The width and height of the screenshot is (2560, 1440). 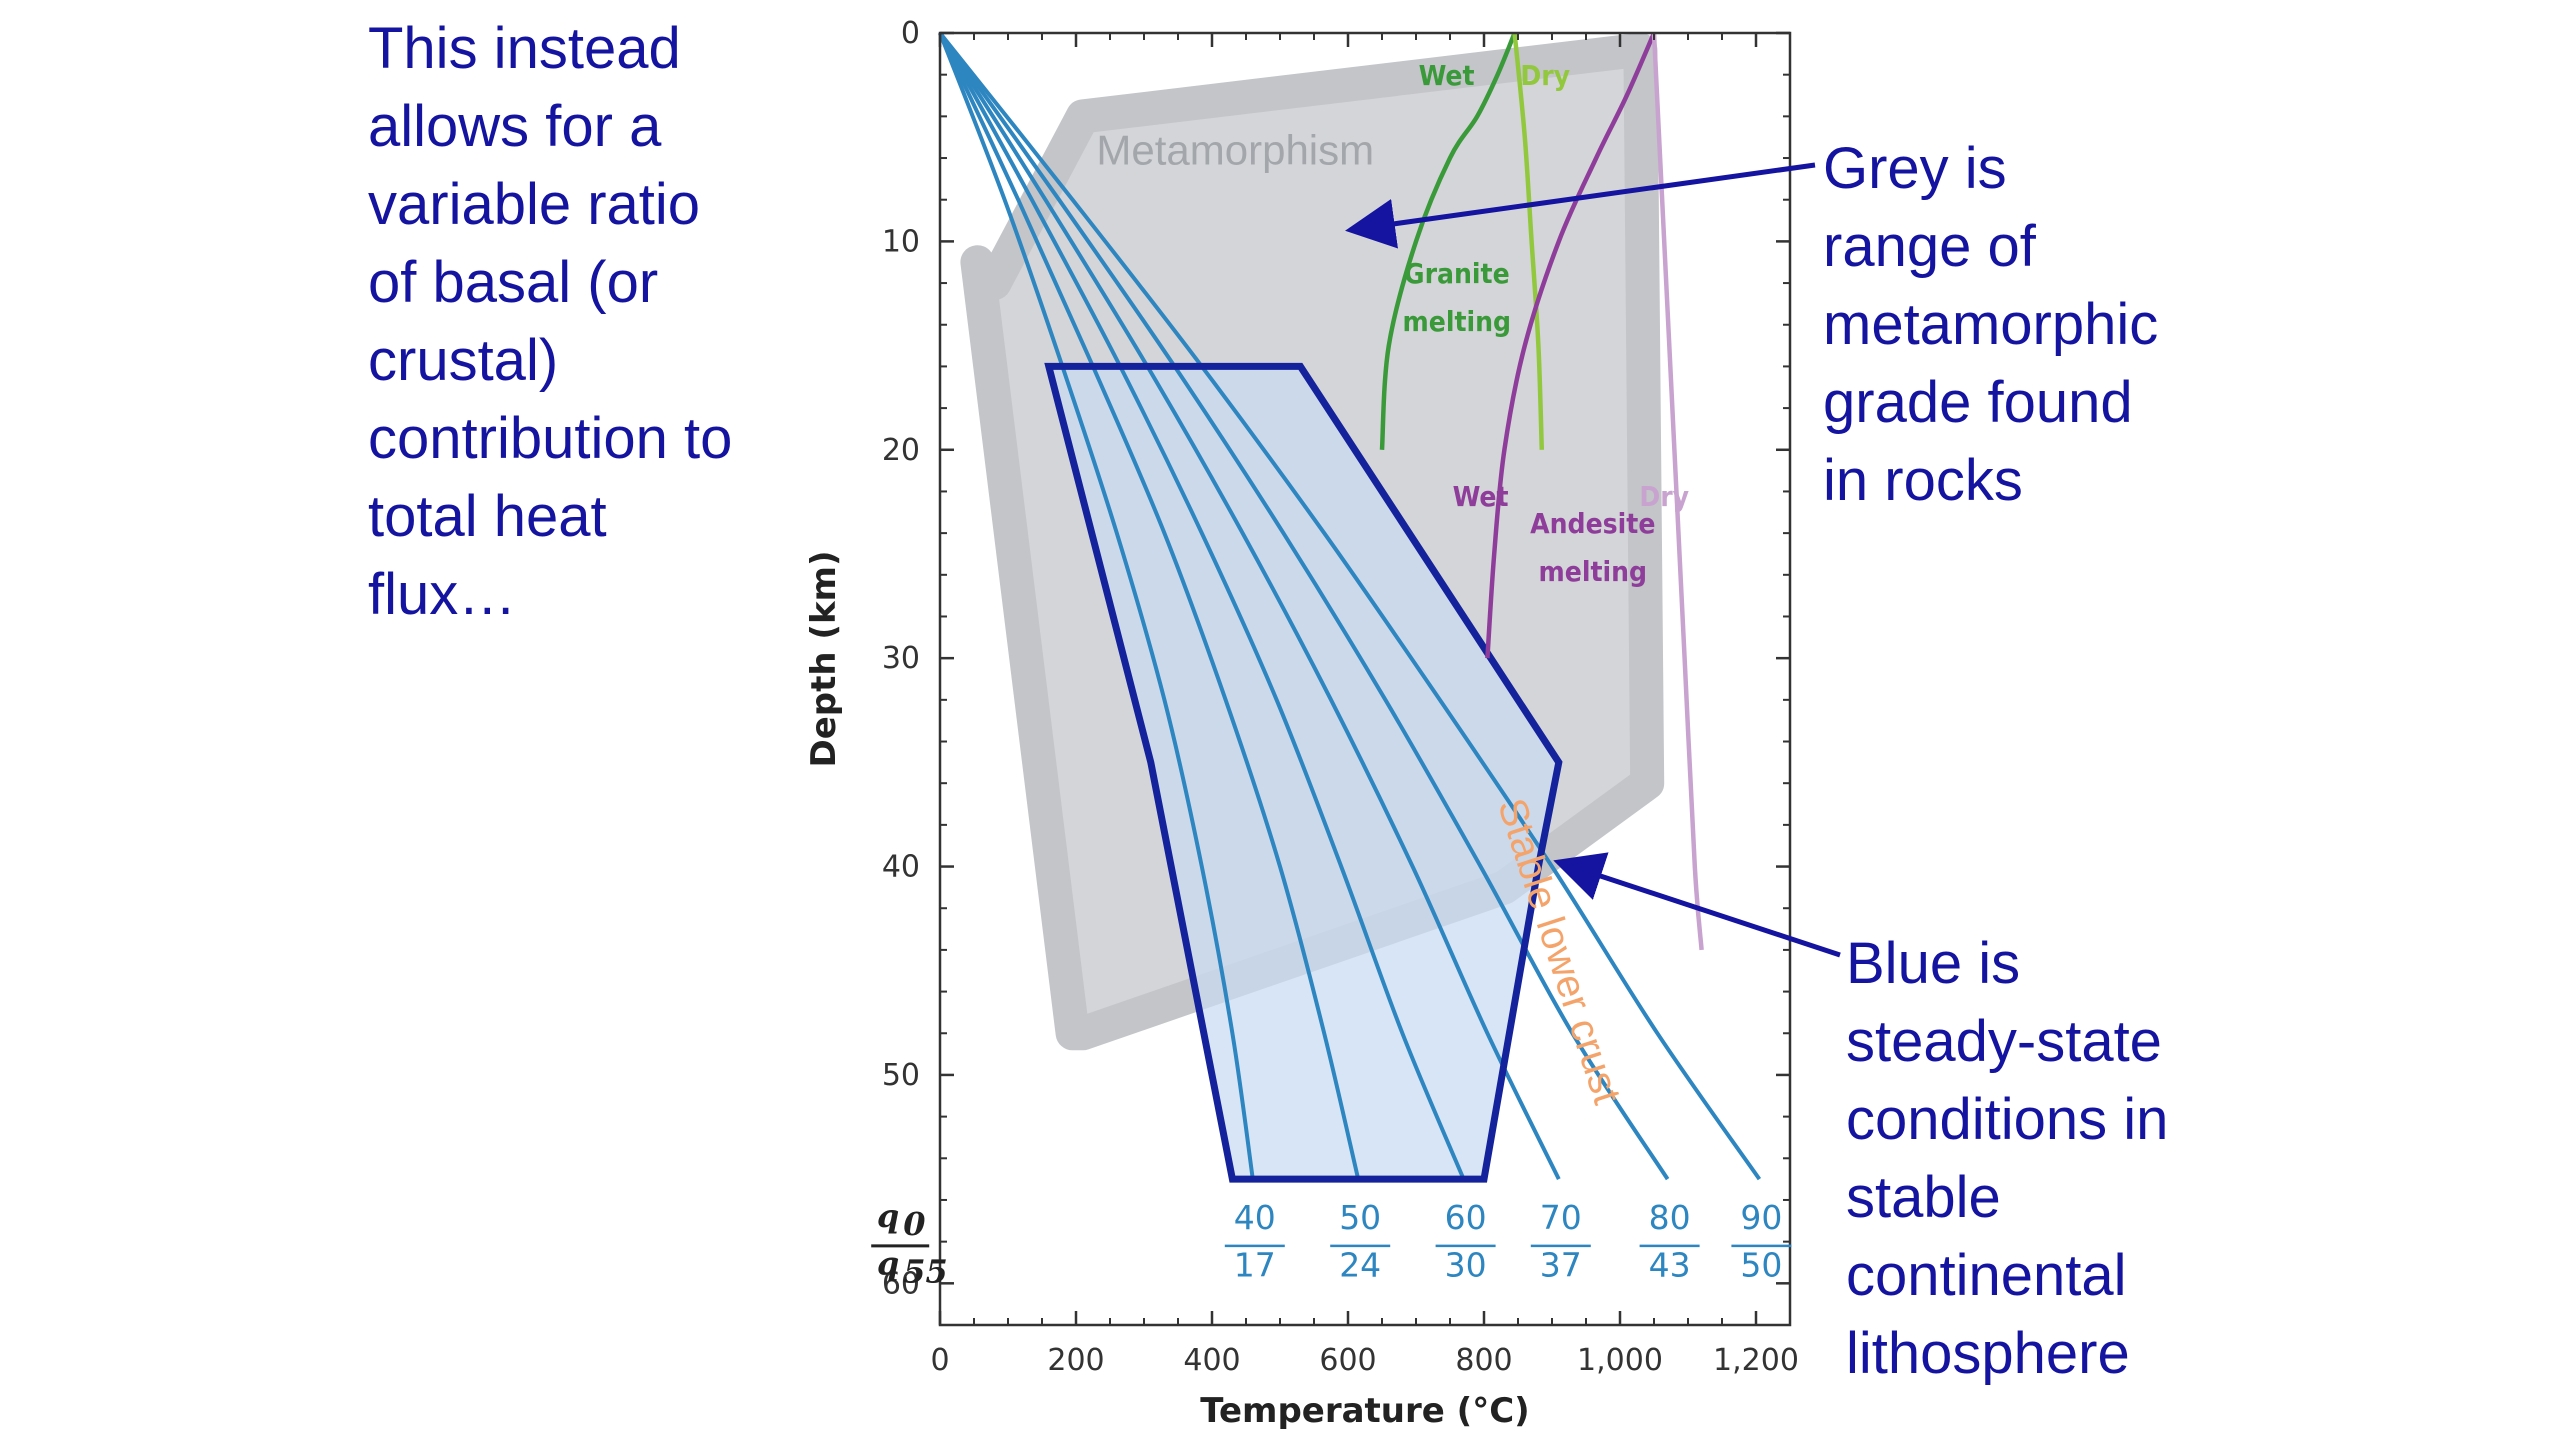 I want to click on x-tick-label: 600, so click(x=1347, y=1360).